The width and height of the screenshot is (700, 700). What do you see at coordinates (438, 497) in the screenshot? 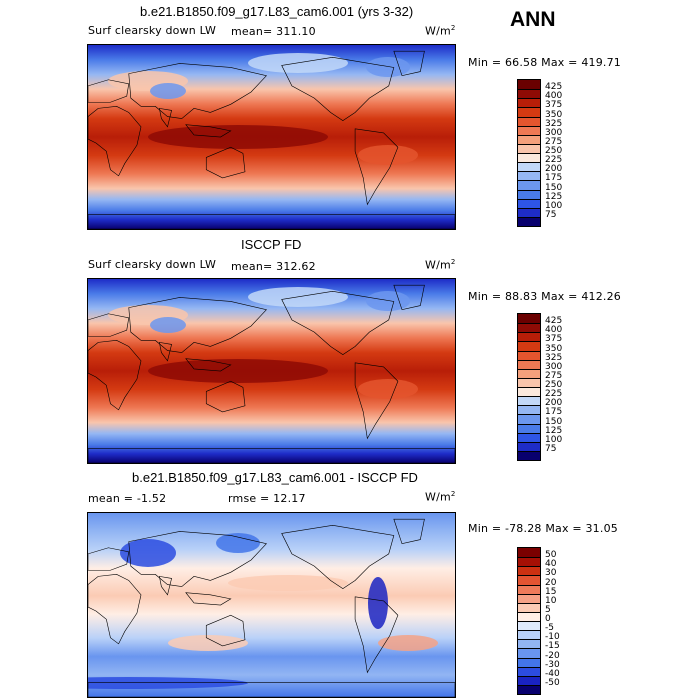
I see `panel3-units-text: W/m` at bounding box center [438, 497].